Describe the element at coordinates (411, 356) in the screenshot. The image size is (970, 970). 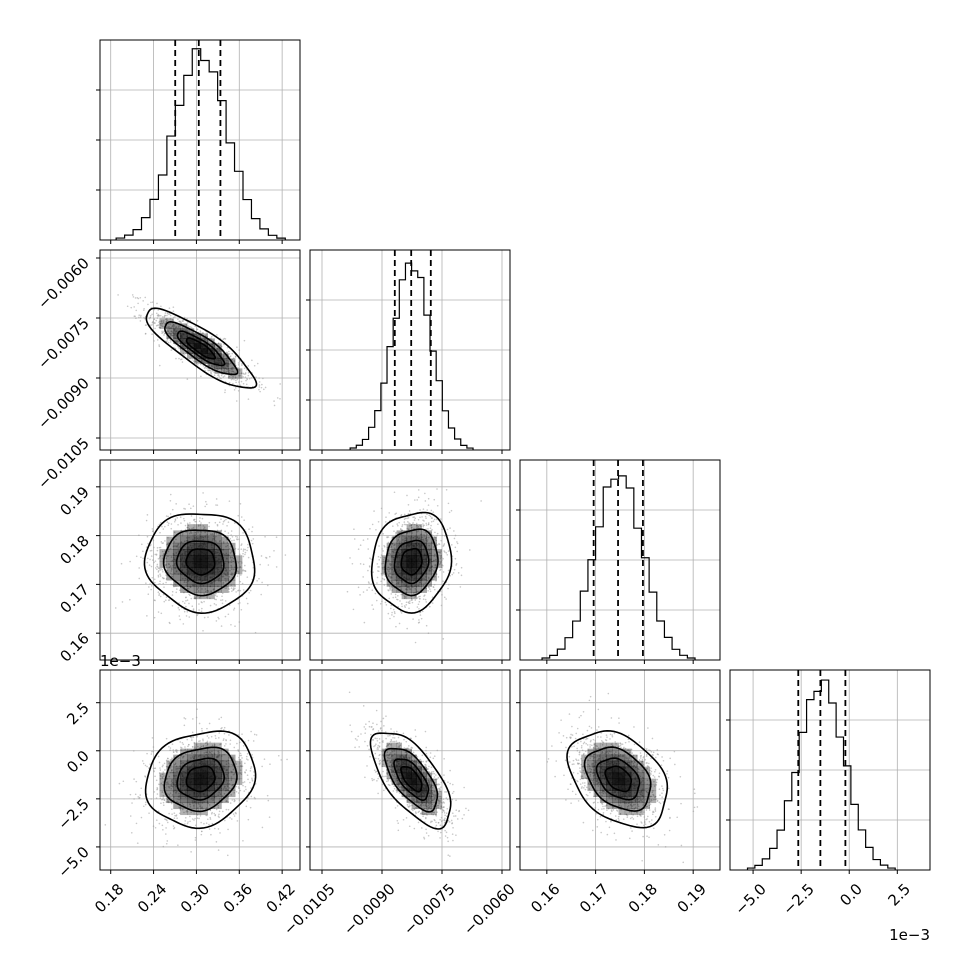
I see `histogram-step` at that location.